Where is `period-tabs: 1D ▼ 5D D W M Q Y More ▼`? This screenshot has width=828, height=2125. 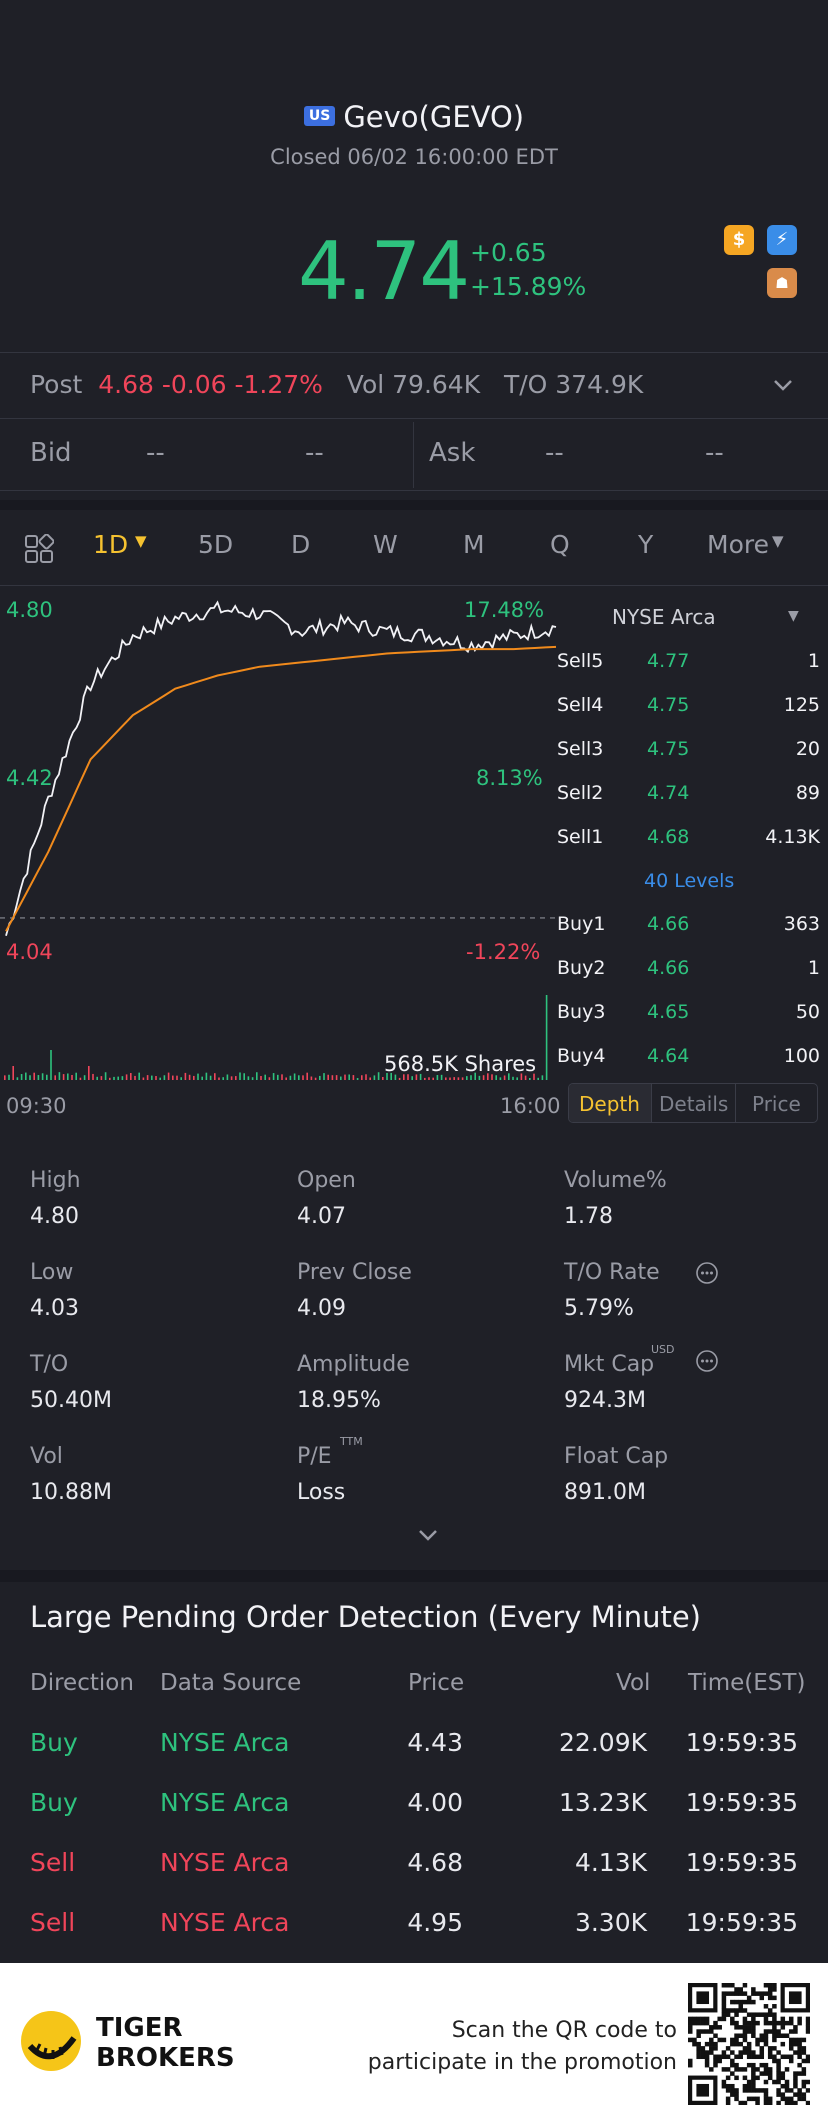
period-tabs: 1D ▼ 5D D W M Q Y More ▼ is located at coordinates (414, 550).